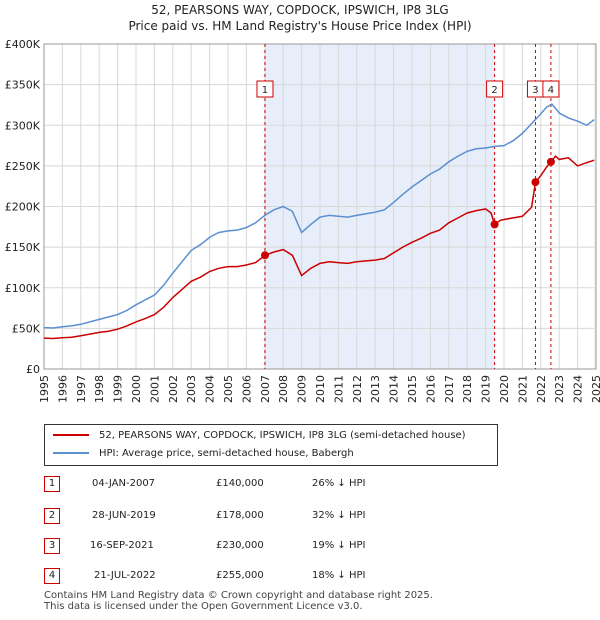  Describe the element at coordinates (338, 389) in the screenshot. I see `x-tick-label: 2011` at that location.